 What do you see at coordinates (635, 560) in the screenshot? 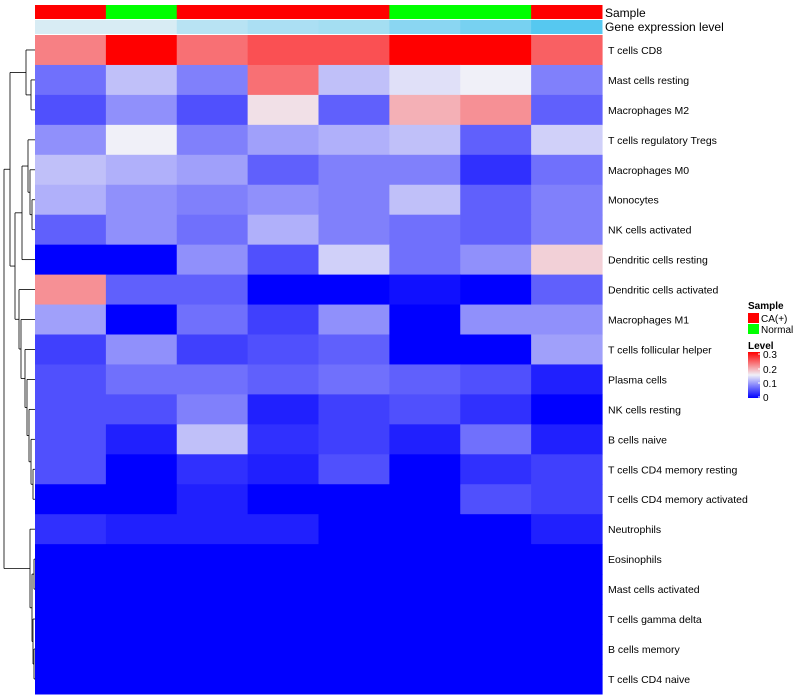
I see `row-label: Eosinophils` at bounding box center [635, 560].